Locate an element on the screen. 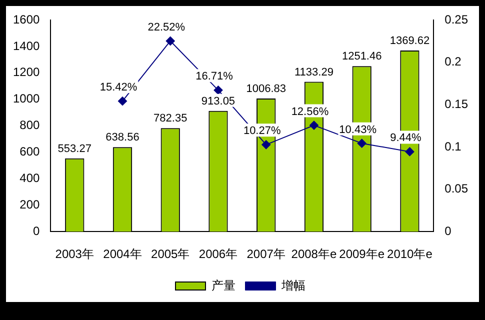 This screenshot has width=485, height=320. x-tick-label: 2009年e is located at coordinates (362, 254).